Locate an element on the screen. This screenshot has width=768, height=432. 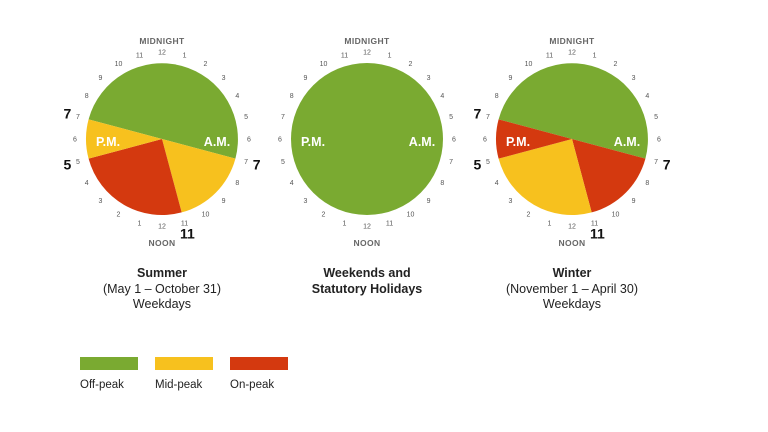
weekends-and-pm-label: P.M. is located at coordinates (313, 142).